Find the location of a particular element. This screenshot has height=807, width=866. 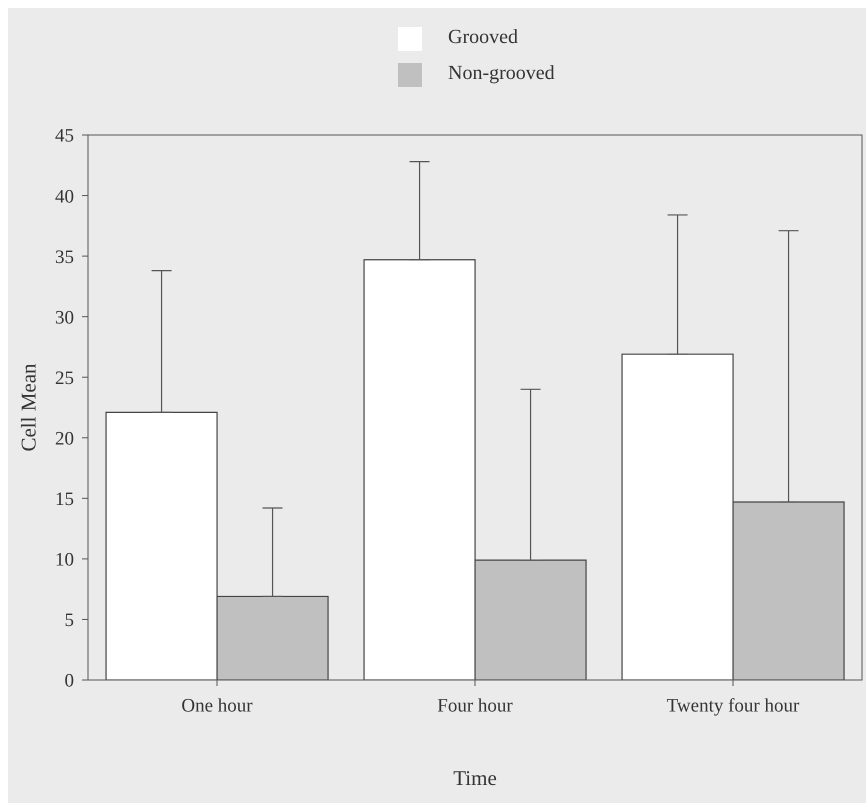

x-tick-label: Twenty four hour is located at coordinates (733, 705).